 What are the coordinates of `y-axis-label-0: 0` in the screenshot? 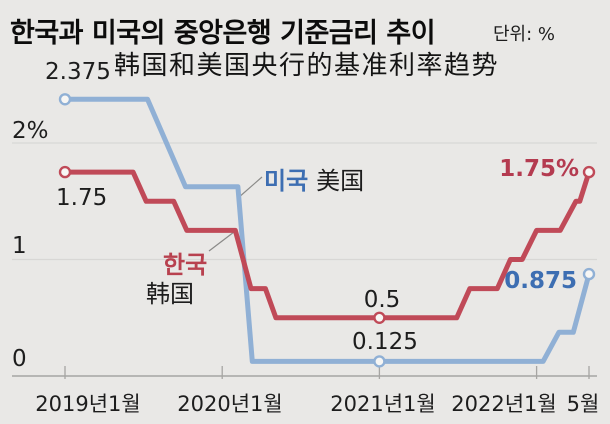 It's located at (19, 359).